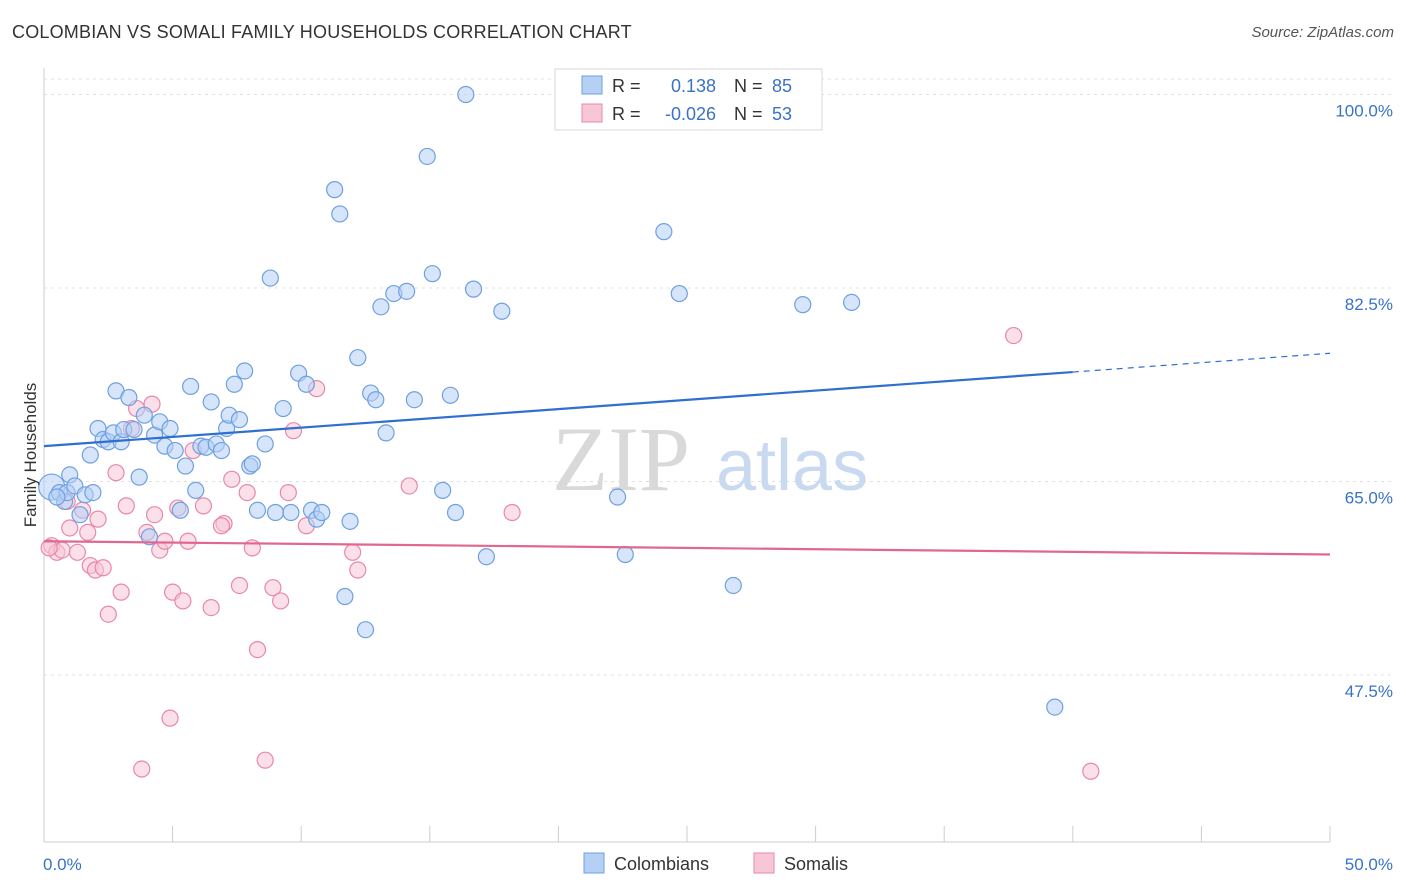 The width and height of the screenshot is (1406, 892). Describe the element at coordinates (1201, 362) in the screenshot. I see `colombian-trend-extension` at that location.